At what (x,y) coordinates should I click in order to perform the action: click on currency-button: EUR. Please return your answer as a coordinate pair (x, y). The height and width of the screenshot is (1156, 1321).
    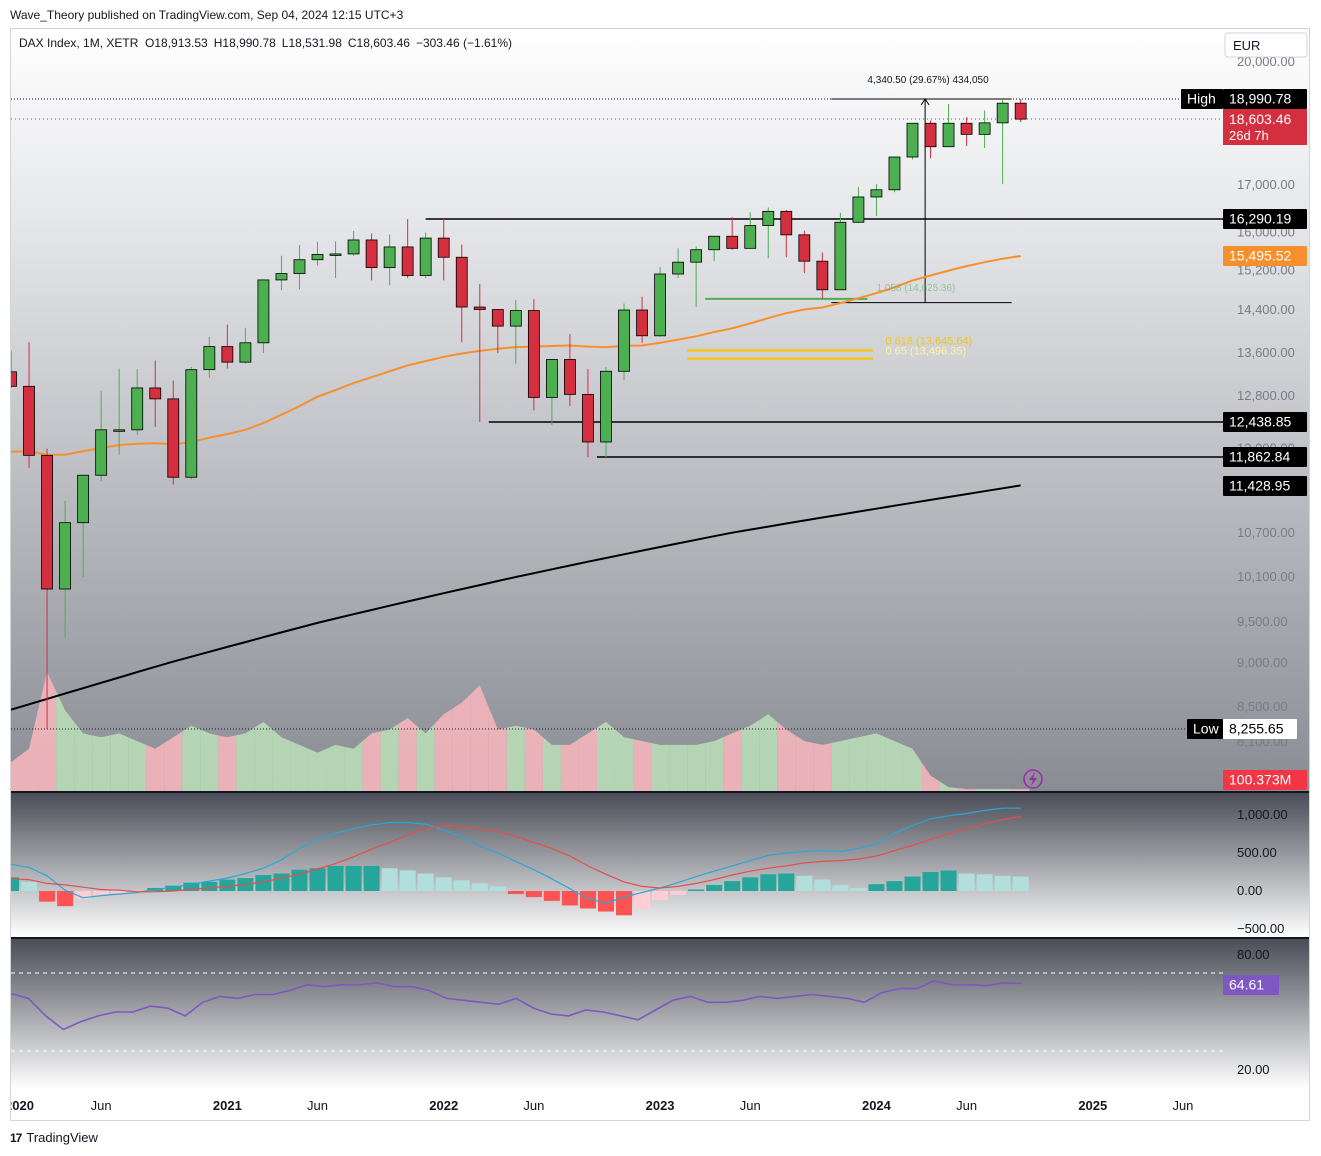
    Looking at the image, I should click on (1266, 45).